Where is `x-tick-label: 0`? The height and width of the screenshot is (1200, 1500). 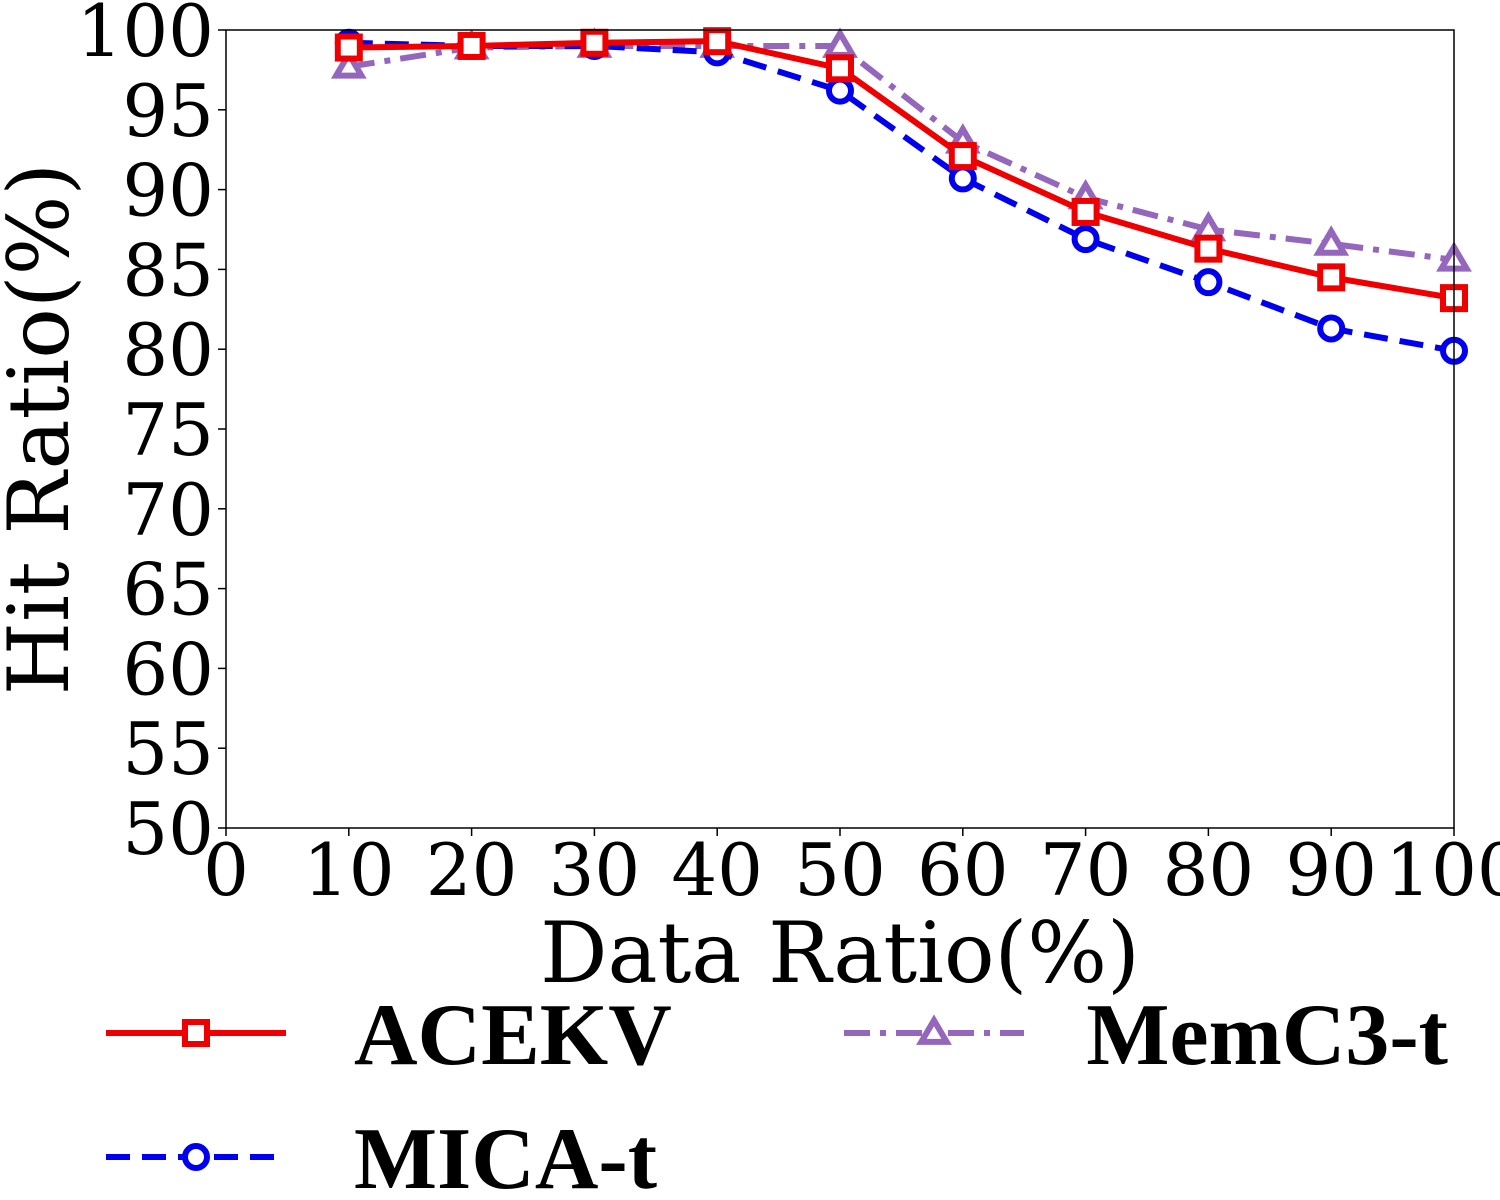 x-tick-label: 0 is located at coordinates (226, 870).